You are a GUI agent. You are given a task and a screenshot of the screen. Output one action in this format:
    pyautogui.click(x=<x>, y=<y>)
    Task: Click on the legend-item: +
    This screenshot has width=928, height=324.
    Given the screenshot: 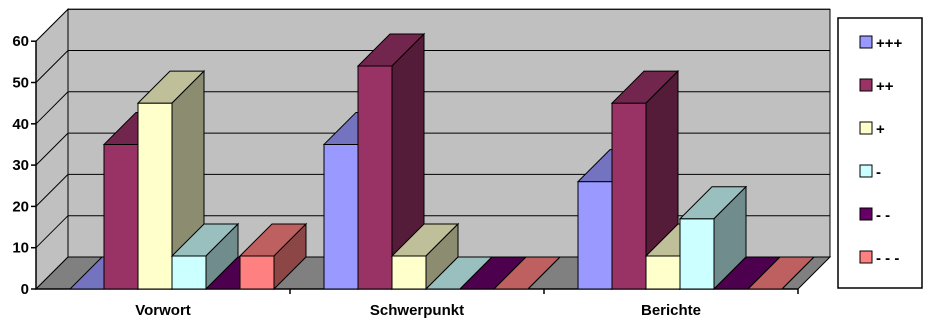 What is the action you would take?
    pyautogui.click(x=872, y=129)
    